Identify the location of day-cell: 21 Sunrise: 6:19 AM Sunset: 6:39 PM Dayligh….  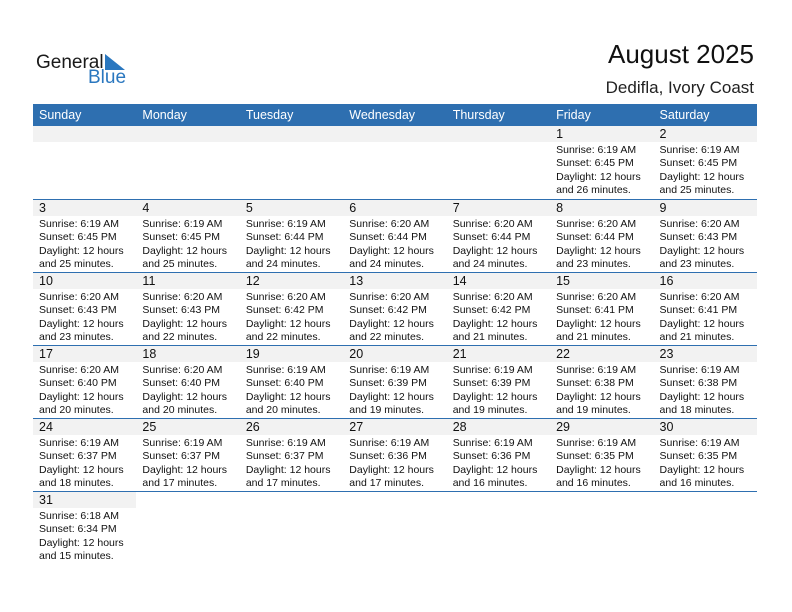
(498, 382).